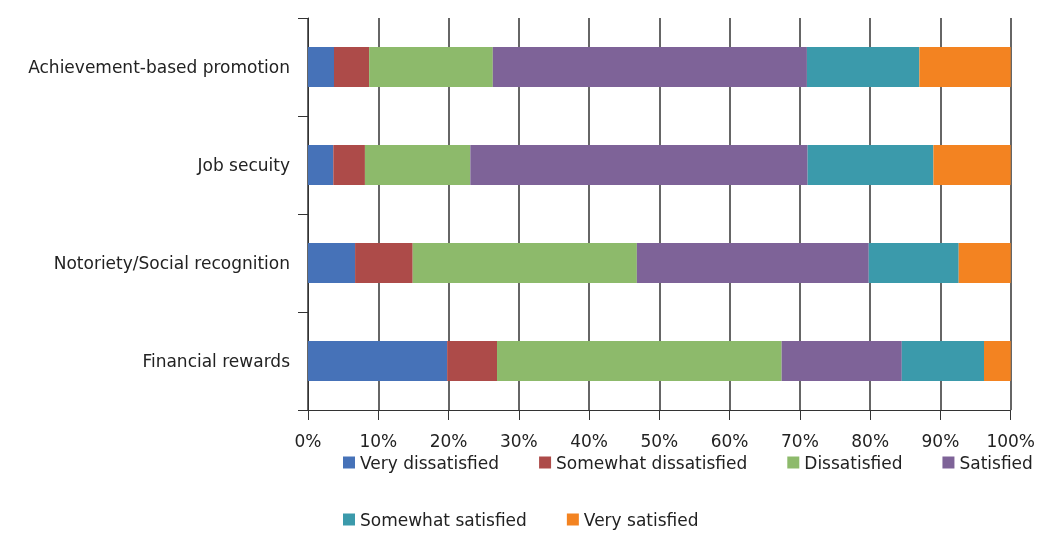 The image size is (1046, 541). Describe the element at coordinates (159, 67) in the screenshot. I see `y-tick-label: Achievement-based promotion` at that location.